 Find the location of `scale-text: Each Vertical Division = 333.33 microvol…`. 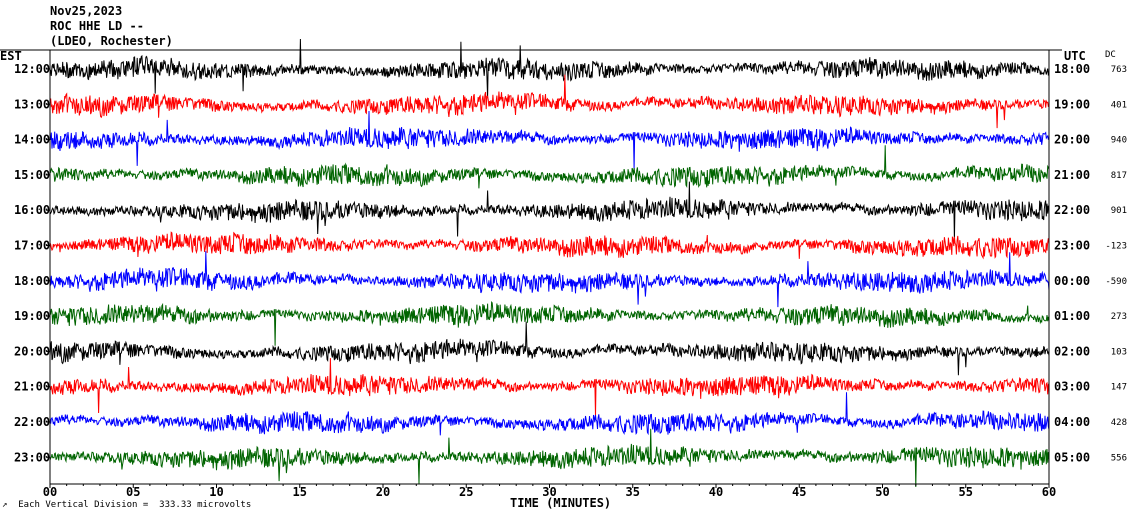

scale-text: Each Vertical Division = 333.33 microvol… is located at coordinates (135, 505).